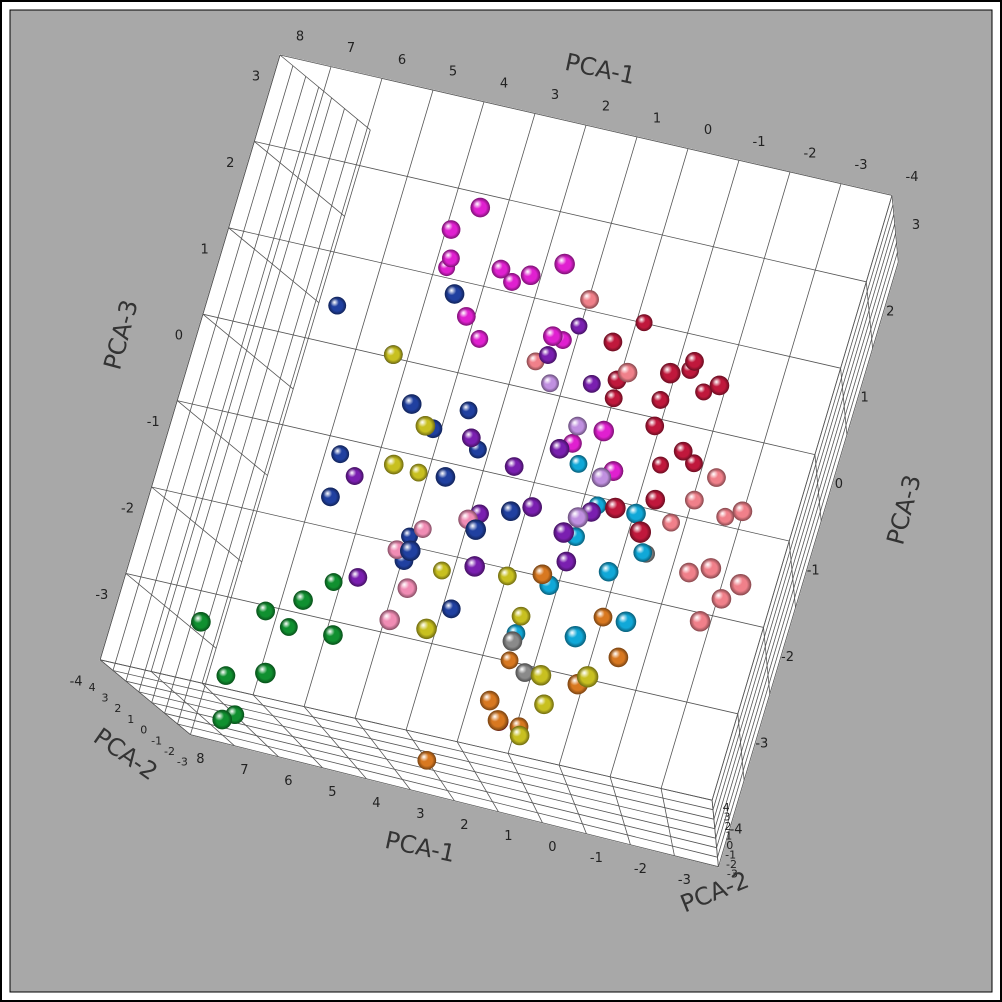 The width and height of the screenshot is (1002, 1002). What do you see at coordinates (504, 83) in the screenshot?
I see `tick-label: 4` at bounding box center [504, 83].